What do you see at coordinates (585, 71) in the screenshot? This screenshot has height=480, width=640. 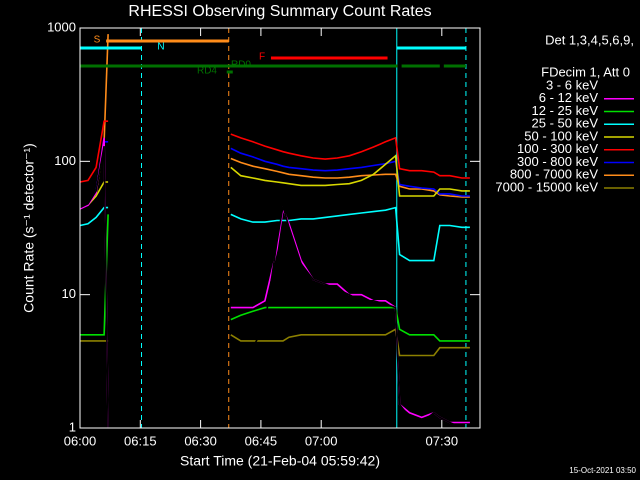 I see `legend-header: FDecim 1, Att 0` at bounding box center [585, 71].